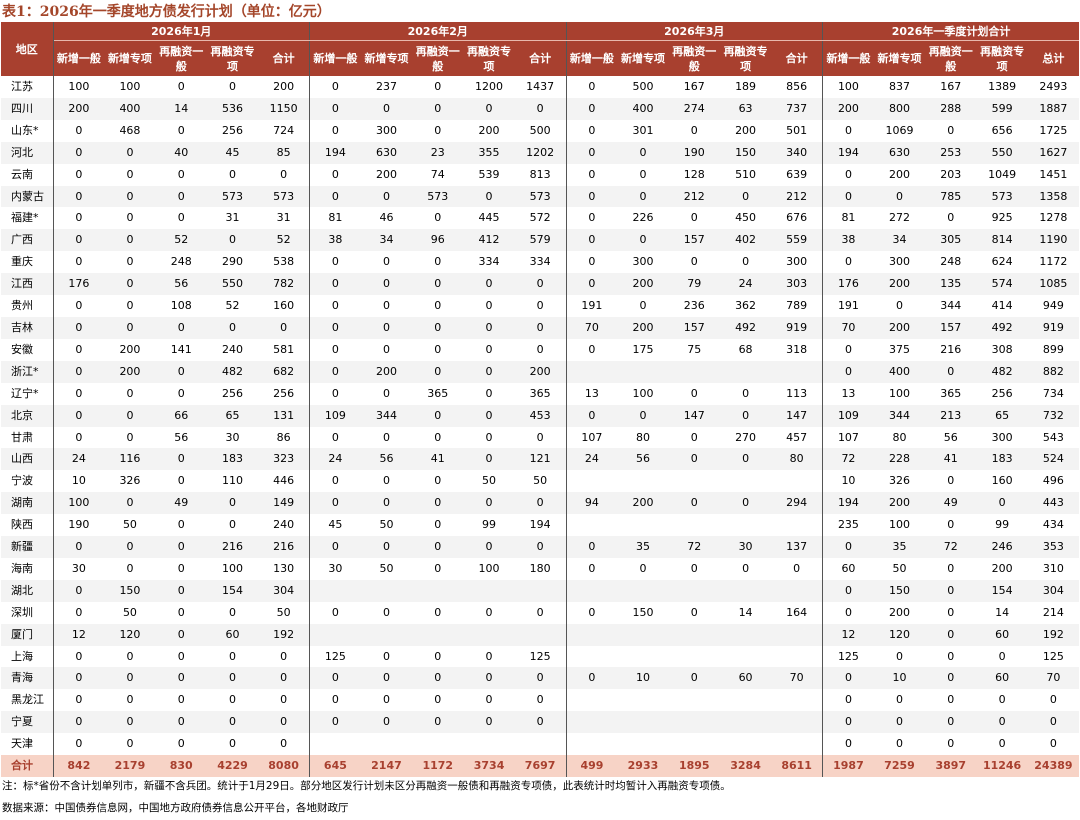 The image size is (1080, 820). Describe the element at coordinates (694, 327) in the screenshot. I see `value-cell: 157` at that location.